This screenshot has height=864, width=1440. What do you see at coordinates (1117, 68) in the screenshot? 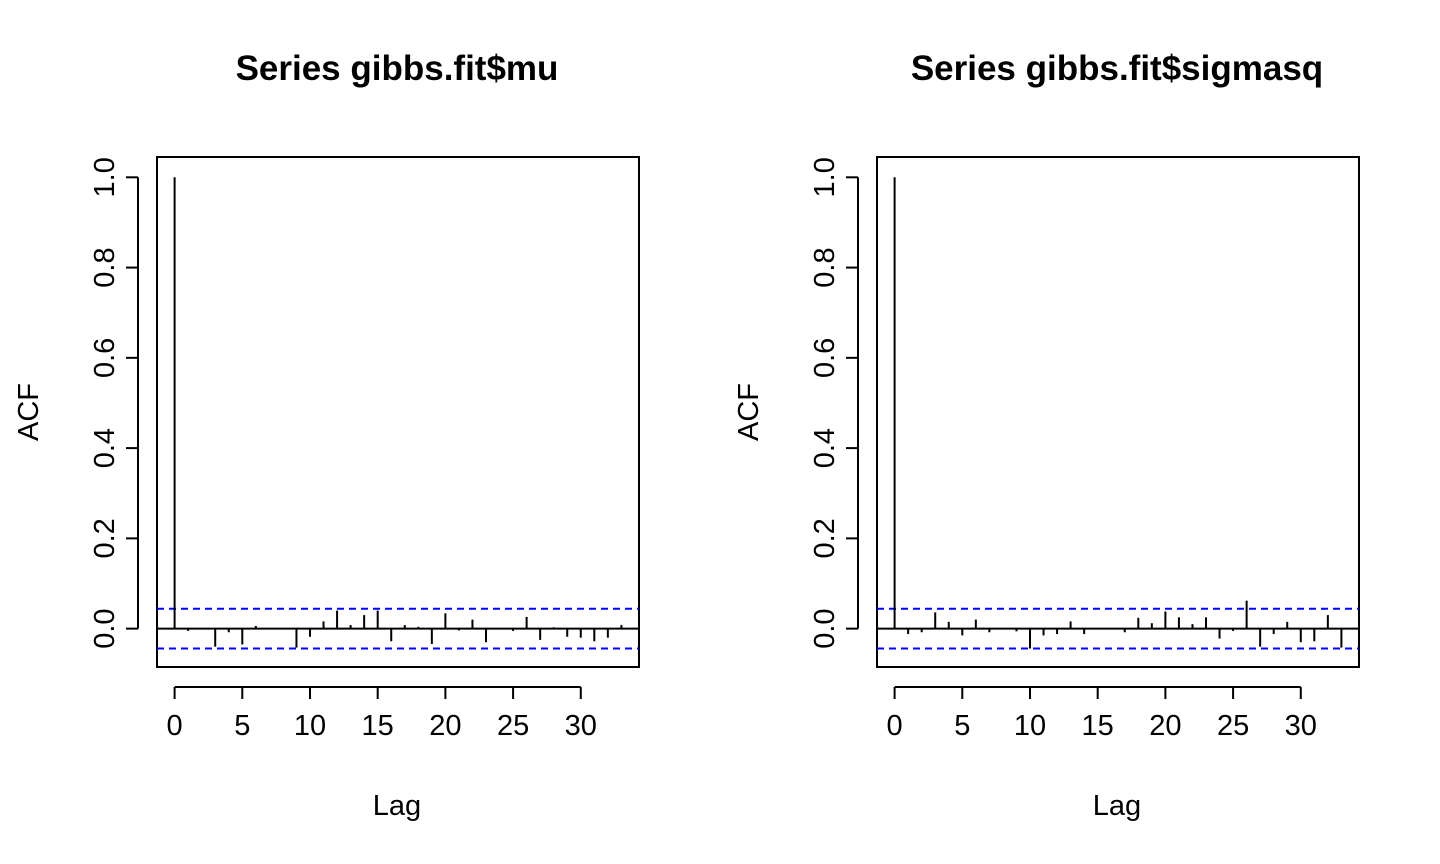
I see `chart-title: Series gibbs.fit$sigmasq` at bounding box center [1117, 68].